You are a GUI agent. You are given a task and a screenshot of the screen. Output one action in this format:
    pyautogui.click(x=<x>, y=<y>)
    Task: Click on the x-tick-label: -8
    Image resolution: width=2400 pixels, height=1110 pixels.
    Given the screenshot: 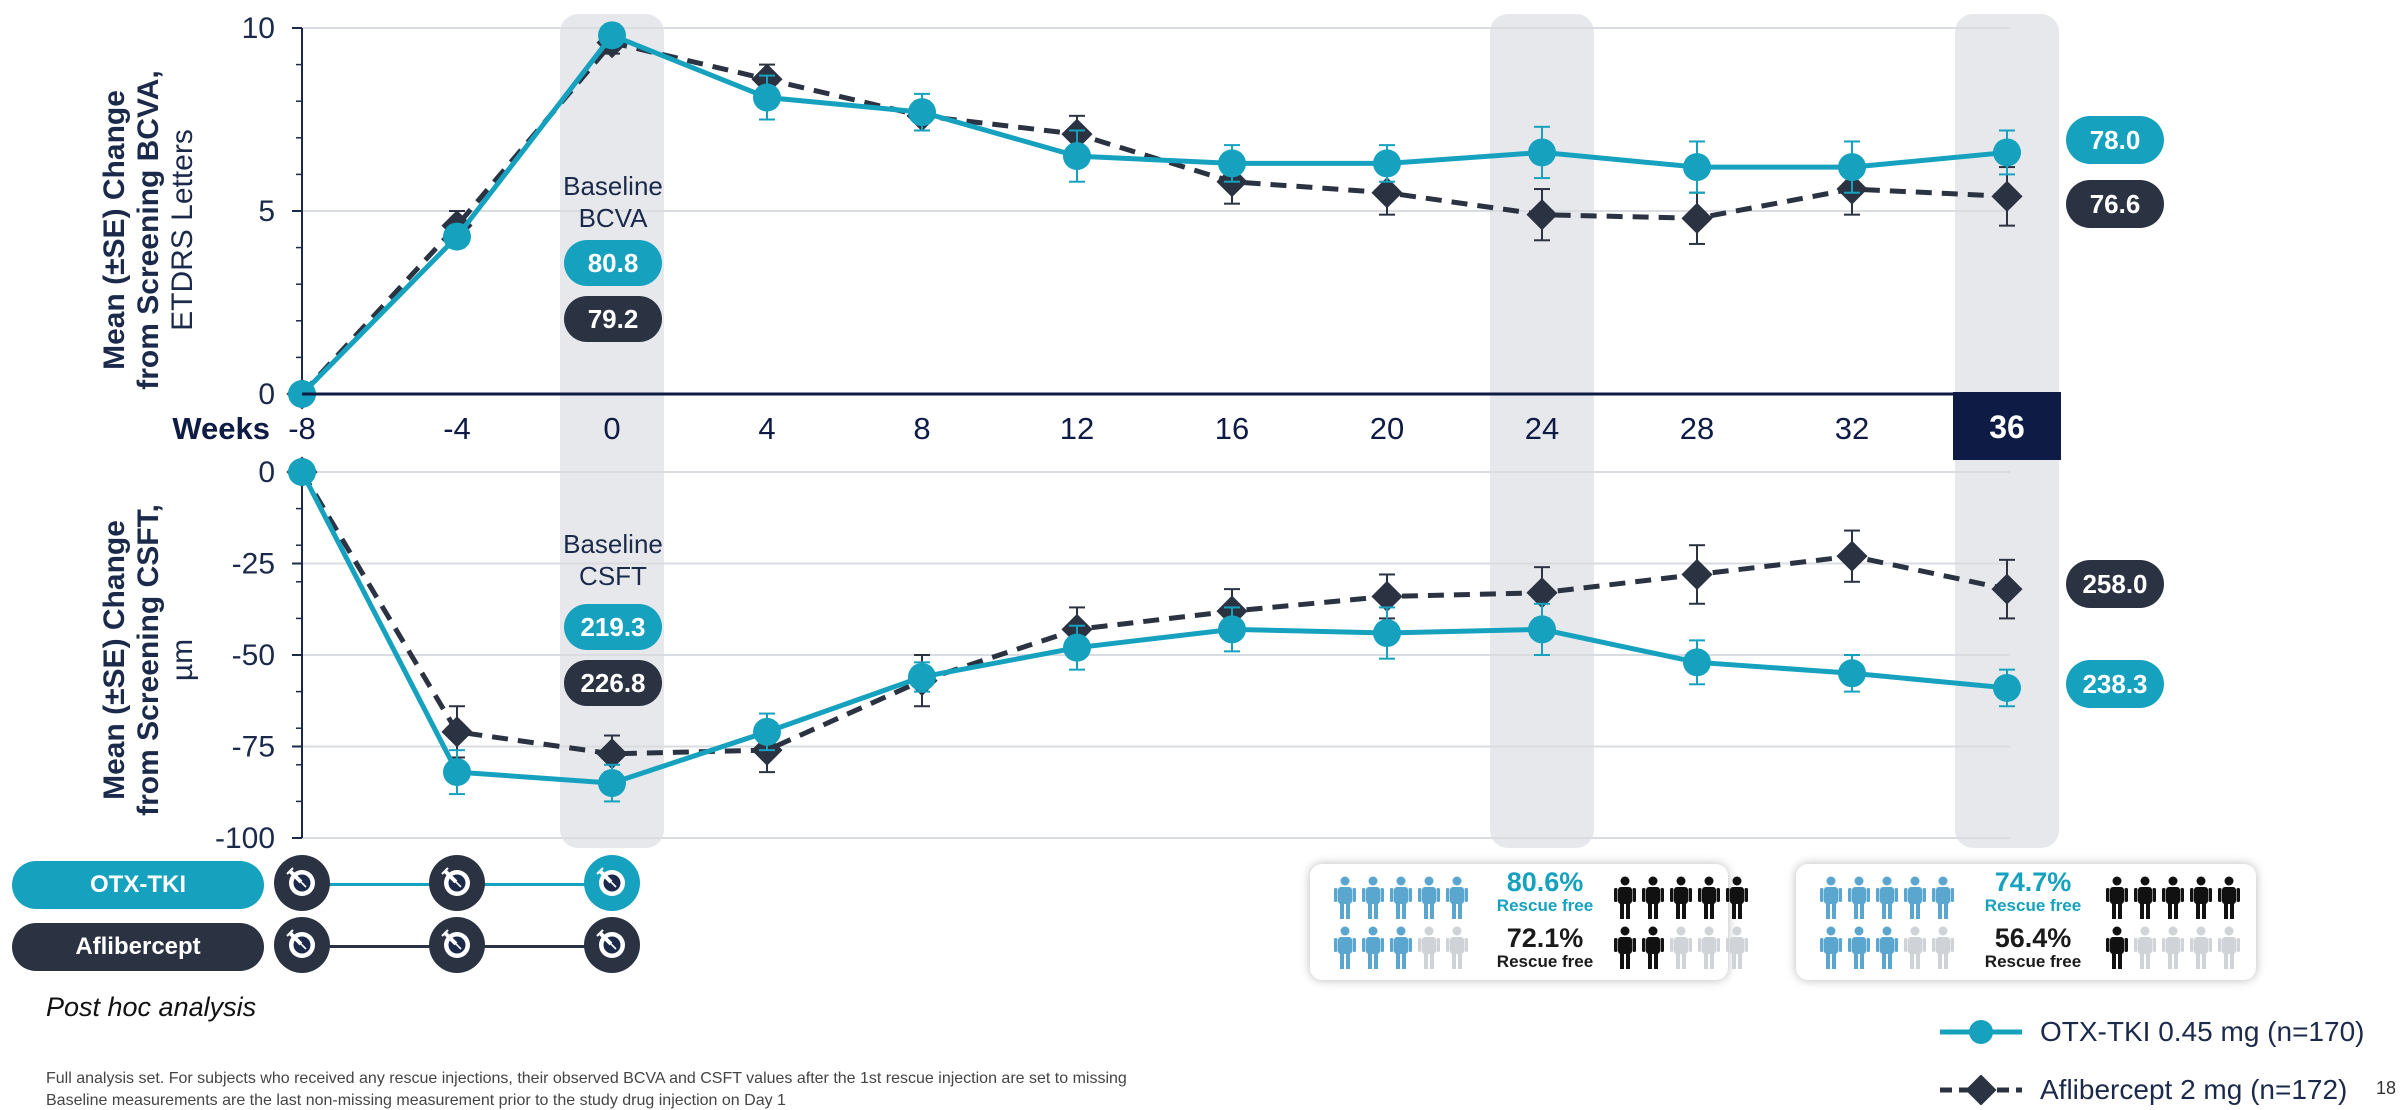 What is the action you would take?
    pyautogui.click(x=302, y=428)
    